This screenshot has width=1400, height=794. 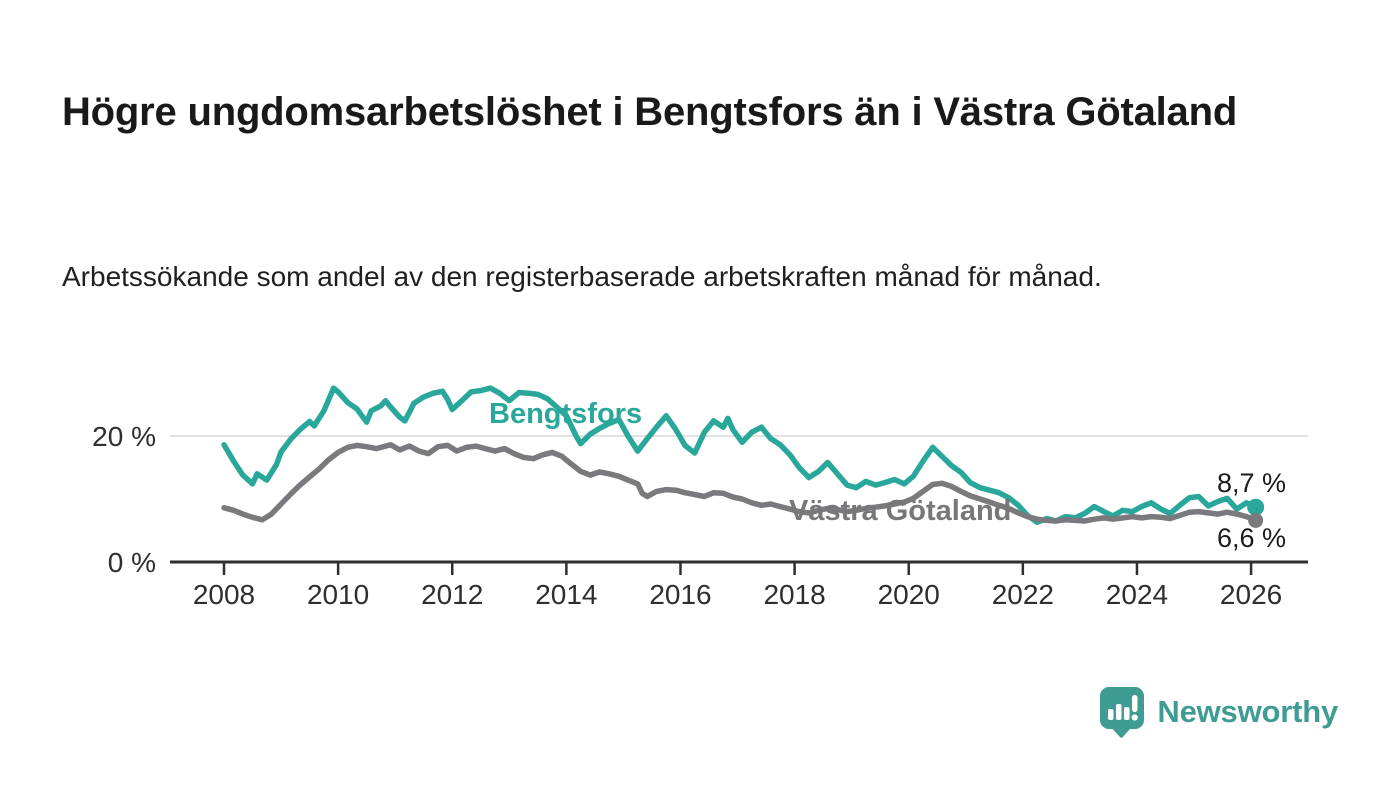 What do you see at coordinates (1251, 538) in the screenshot?
I see `series-end-value: 6,6 %` at bounding box center [1251, 538].